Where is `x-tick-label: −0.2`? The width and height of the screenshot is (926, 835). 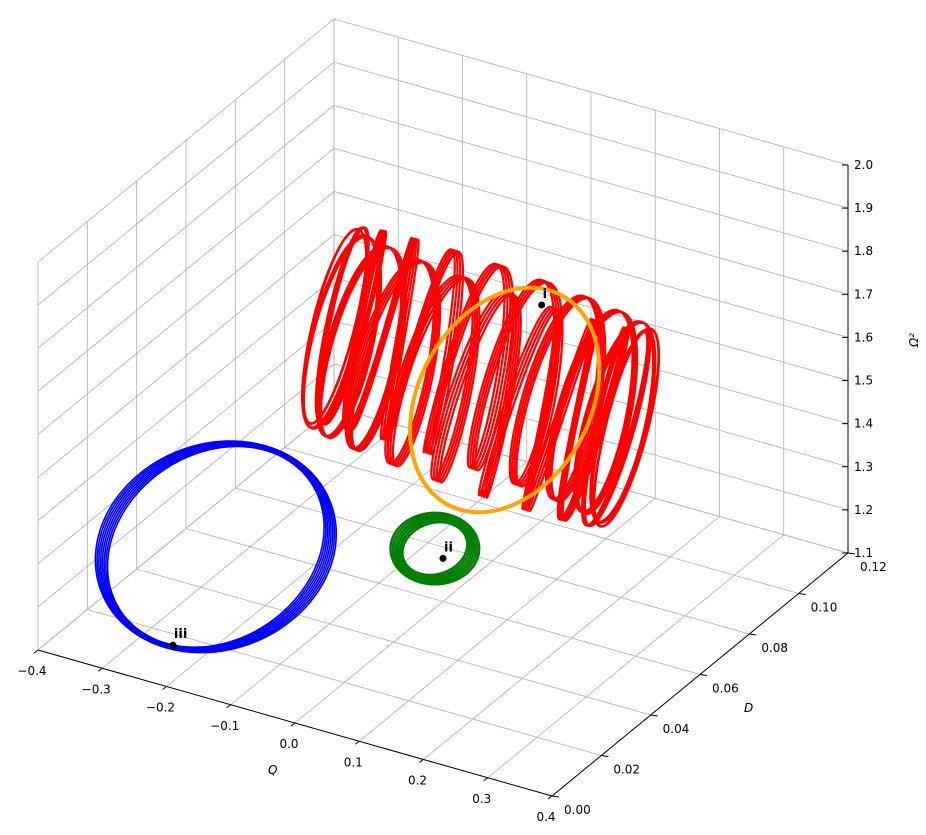
x-tick-label: −0.2 is located at coordinates (160, 708).